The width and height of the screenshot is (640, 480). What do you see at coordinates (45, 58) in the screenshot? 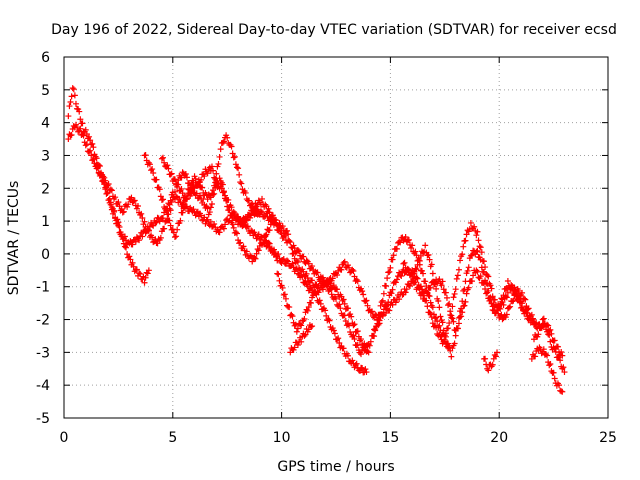
I see `y-tick-label: 6` at bounding box center [45, 58].